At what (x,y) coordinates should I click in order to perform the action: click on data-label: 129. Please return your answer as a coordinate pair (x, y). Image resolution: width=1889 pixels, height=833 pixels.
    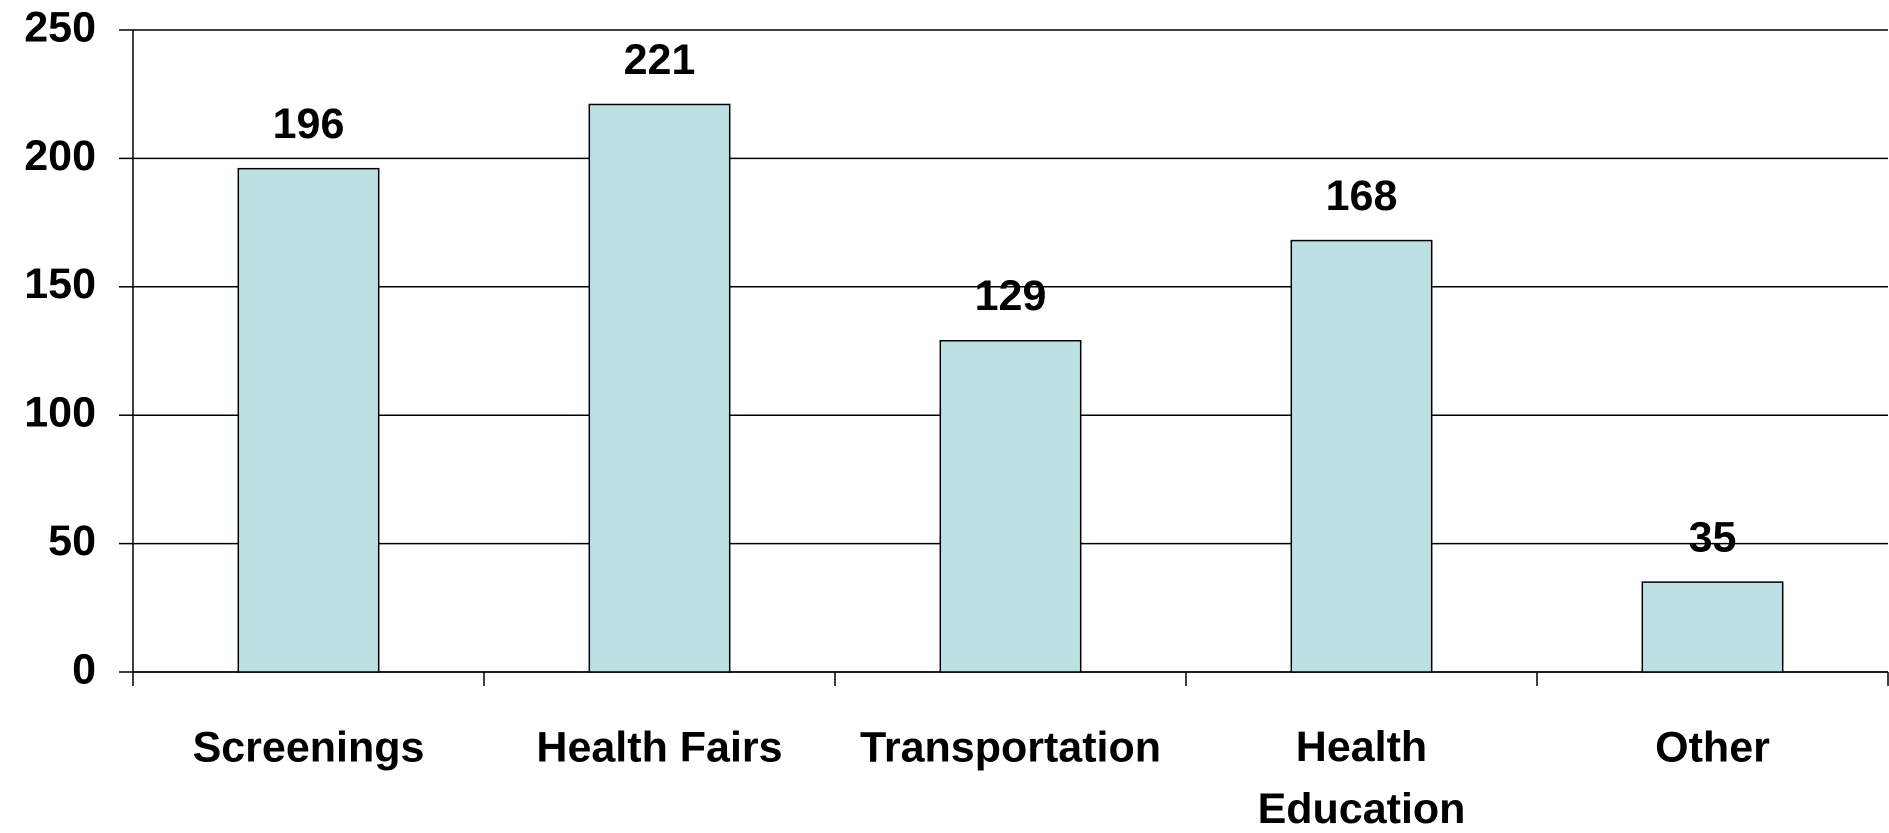
    Looking at the image, I should click on (1011, 296).